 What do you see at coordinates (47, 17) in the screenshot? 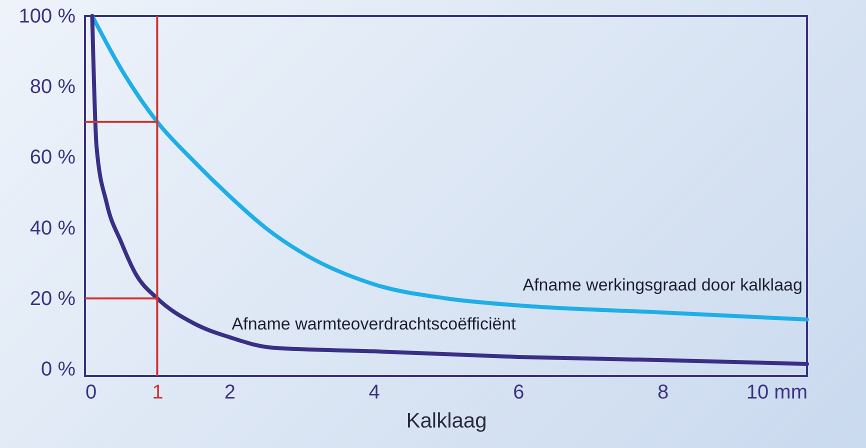
I see `y-tick-label: 100 %` at bounding box center [47, 17].